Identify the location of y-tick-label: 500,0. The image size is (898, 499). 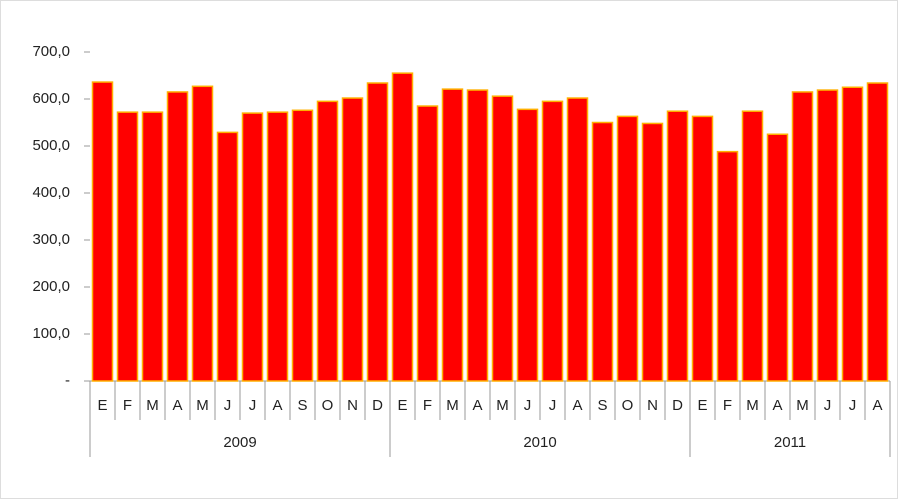
(51, 145).